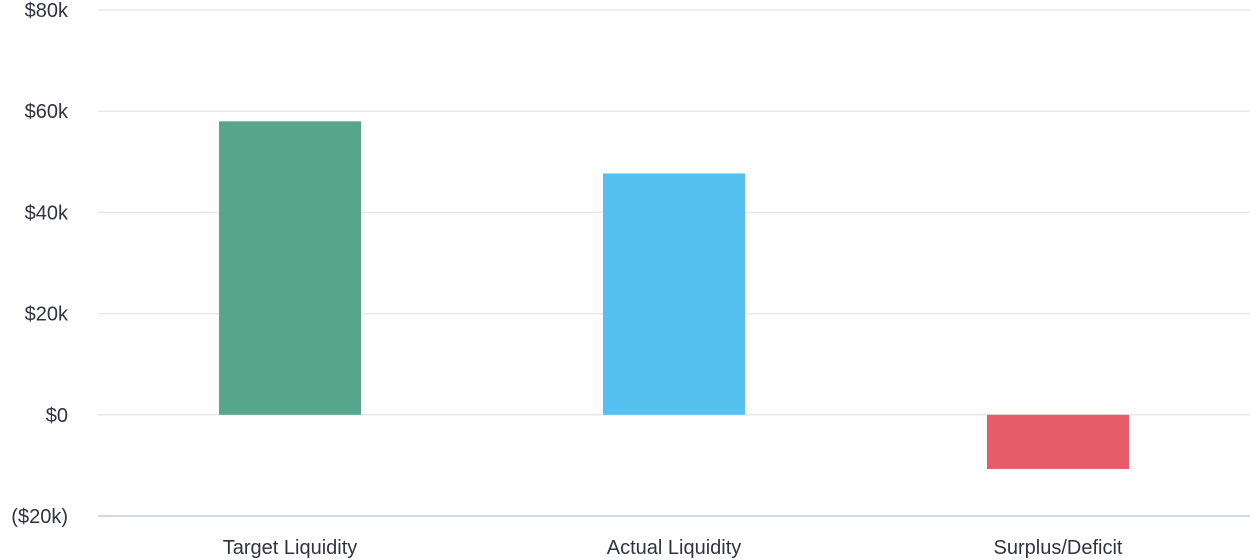  What do you see at coordinates (47, 11) in the screenshot?
I see `y-tick-label: $80k` at bounding box center [47, 11].